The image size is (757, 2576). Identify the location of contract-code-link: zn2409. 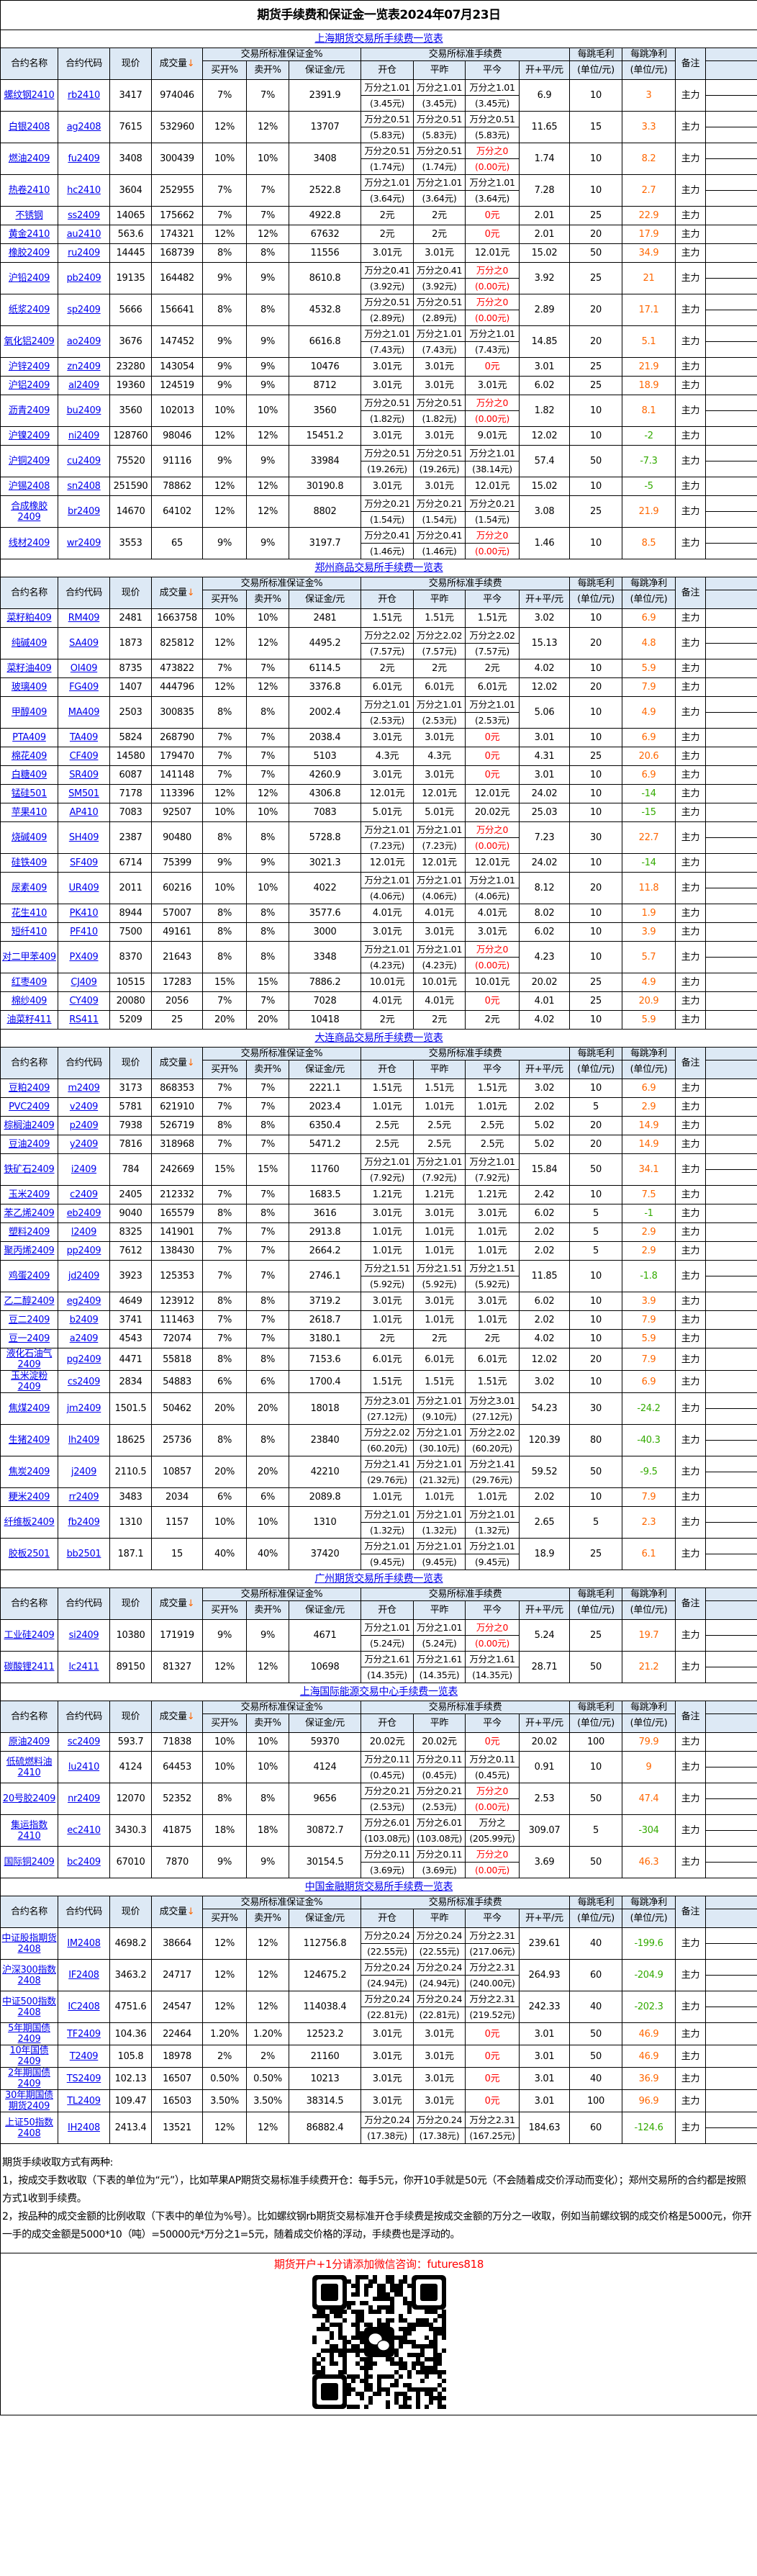
(84, 366).